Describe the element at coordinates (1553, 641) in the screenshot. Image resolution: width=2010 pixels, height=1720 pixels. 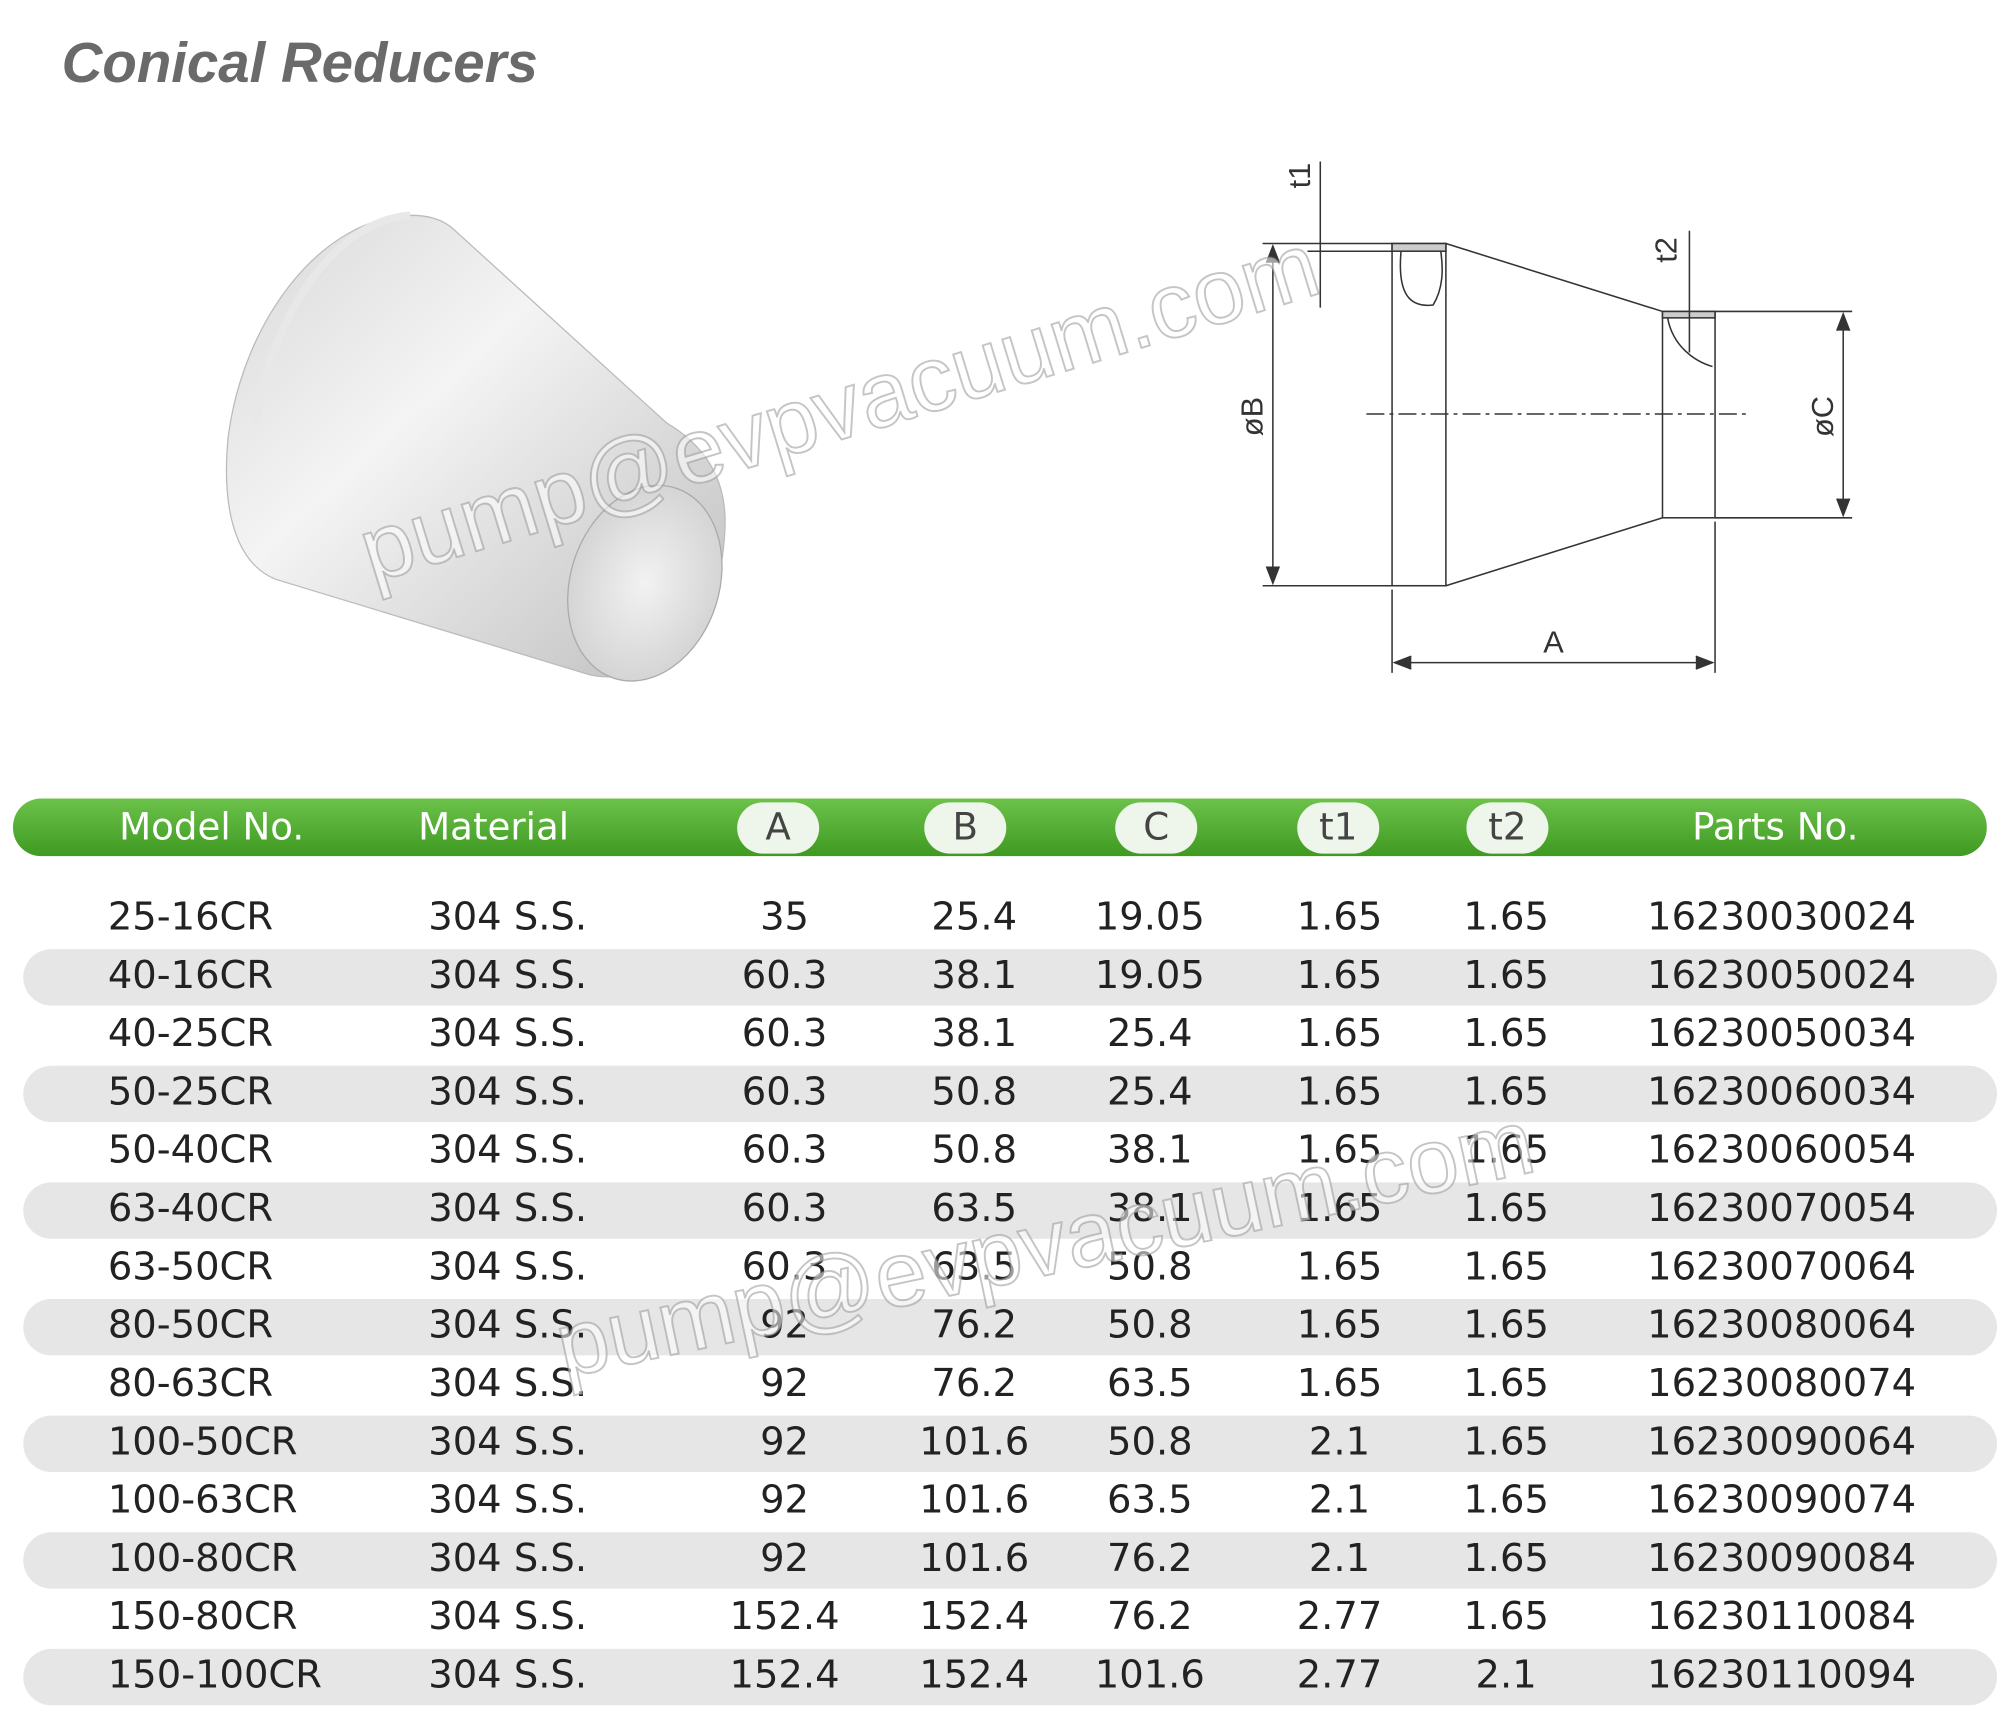
I see `length-a-label: A` at that location.